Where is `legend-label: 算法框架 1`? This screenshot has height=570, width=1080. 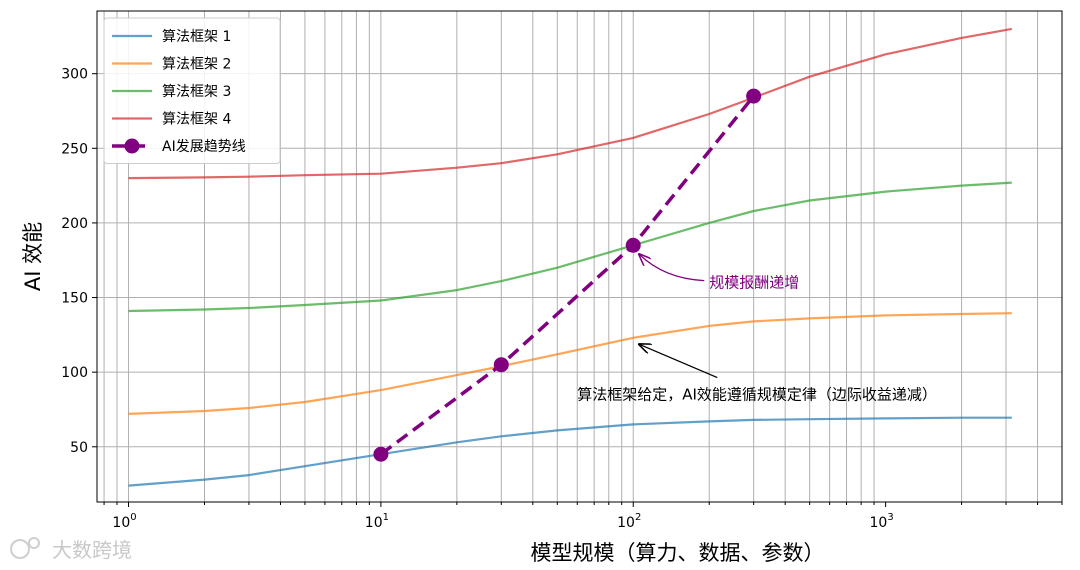 legend-label: 算法框架 1 is located at coordinates (196, 37).